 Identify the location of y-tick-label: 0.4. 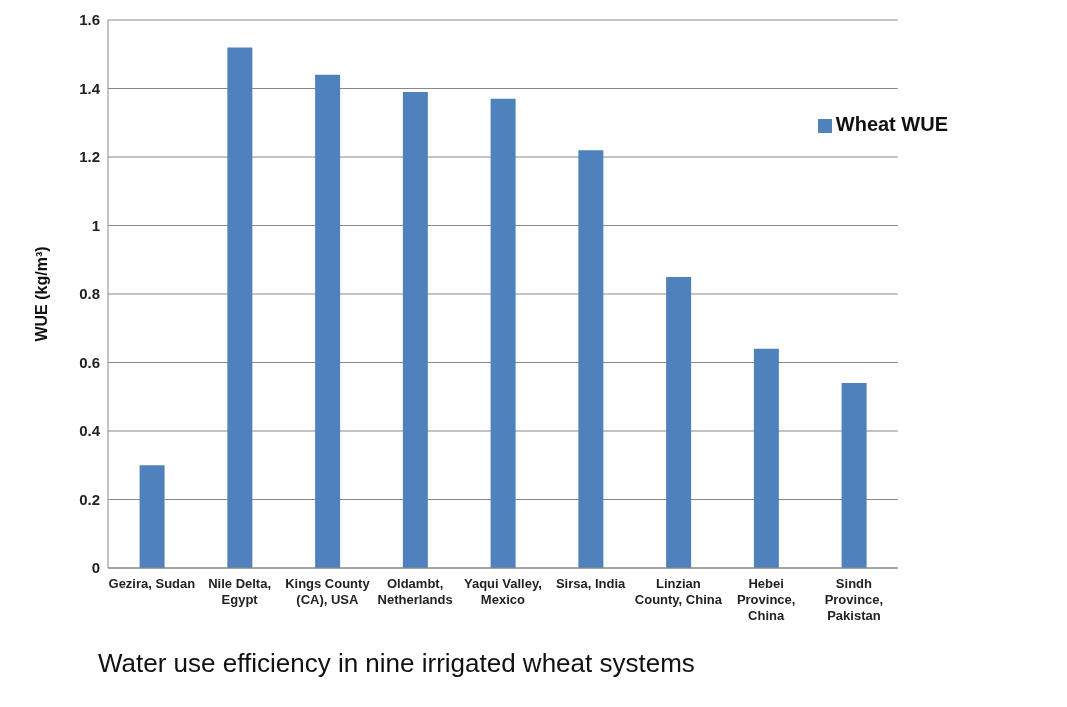
(90, 431).